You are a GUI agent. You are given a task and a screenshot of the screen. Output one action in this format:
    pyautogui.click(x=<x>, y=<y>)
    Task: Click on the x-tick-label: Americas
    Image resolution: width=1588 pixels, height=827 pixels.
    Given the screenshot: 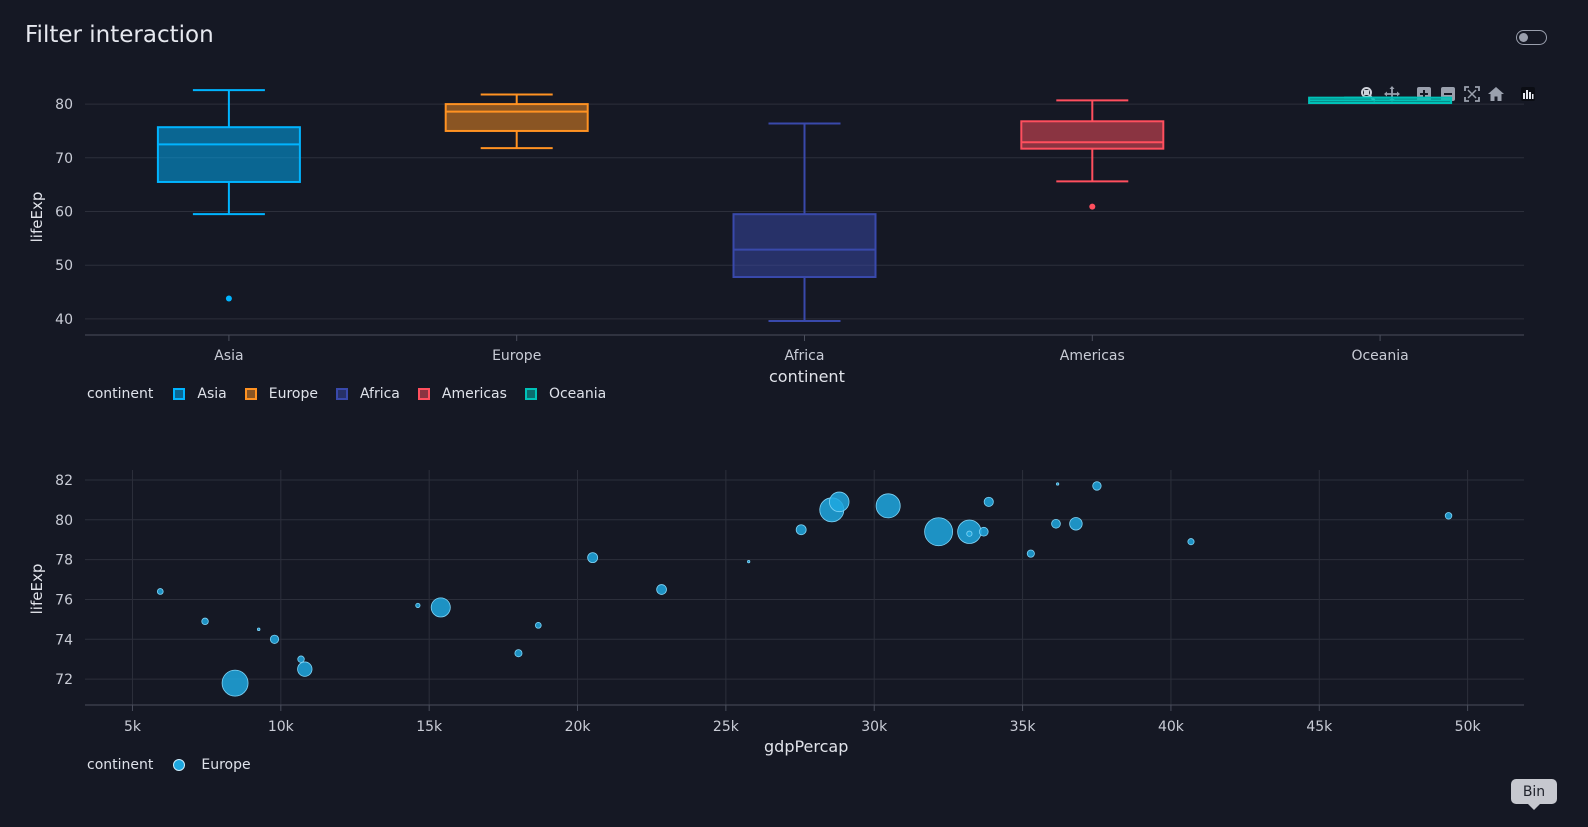 What is the action you would take?
    pyautogui.click(x=1092, y=356)
    